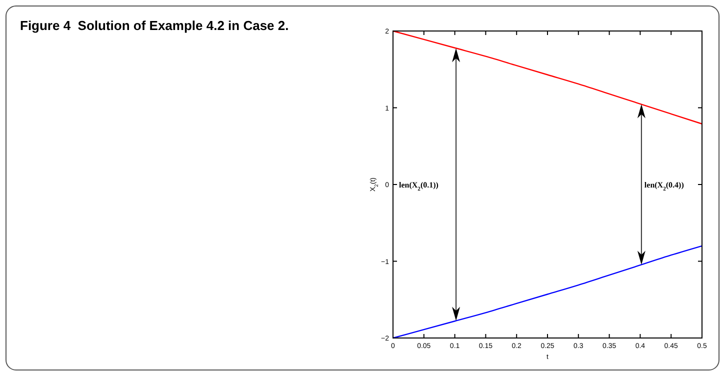  Describe the element at coordinates (419, 186) in the screenshot. I see `annotation: len(X$_{2}$(0.1))` at that location.